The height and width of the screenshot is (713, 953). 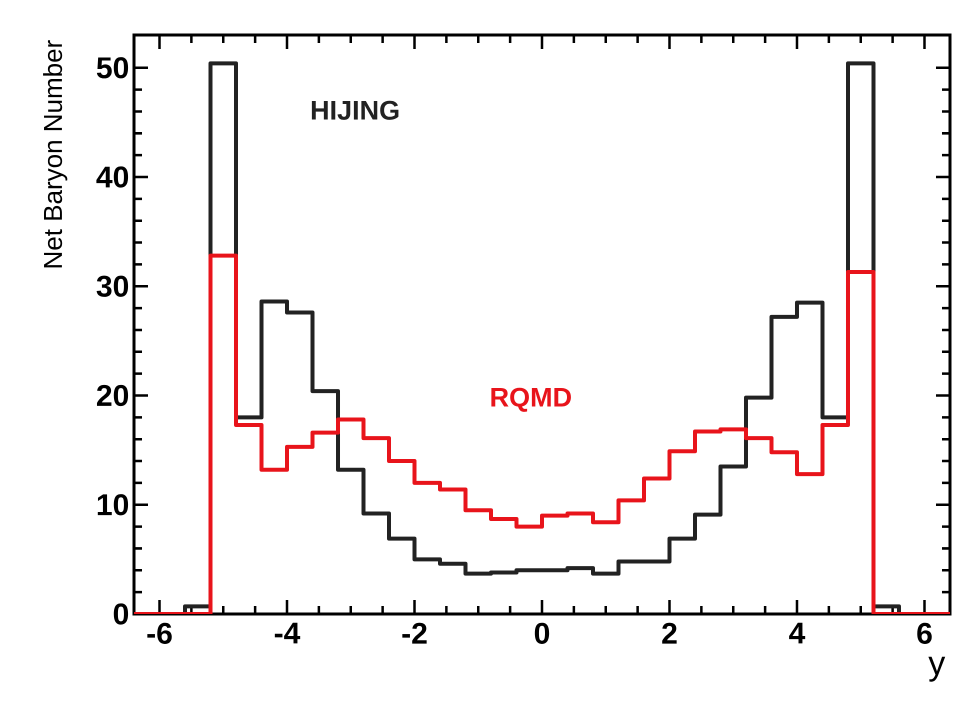 I want to click on x-tick-label: 6, so click(x=924, y=633).